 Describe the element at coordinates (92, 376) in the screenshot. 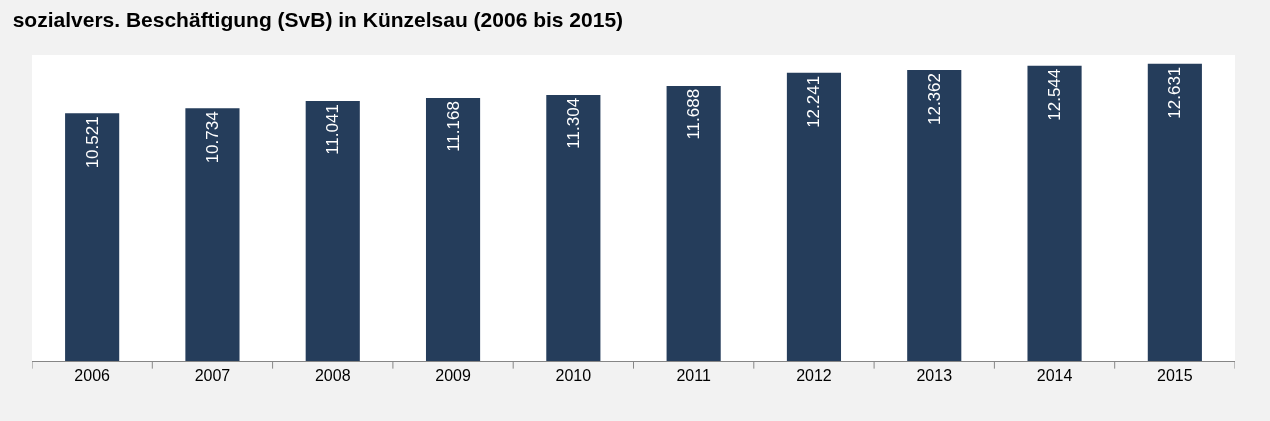

I see `x-tick-label: 2006` at that location.